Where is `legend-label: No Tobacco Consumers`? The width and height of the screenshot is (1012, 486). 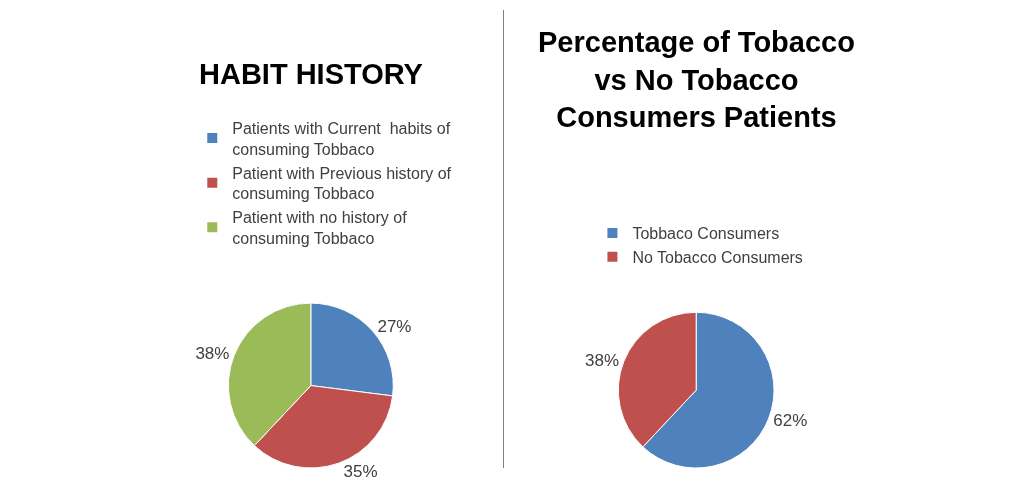 legend-label: No Tobacco Consumers is located at coordinates (717, 258).